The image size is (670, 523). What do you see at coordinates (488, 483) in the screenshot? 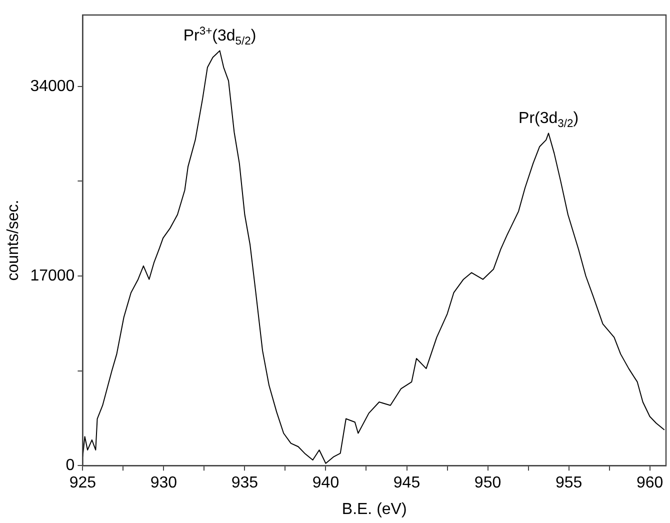
I see `x-tick-label: 950` at bounding box center [488, 483].